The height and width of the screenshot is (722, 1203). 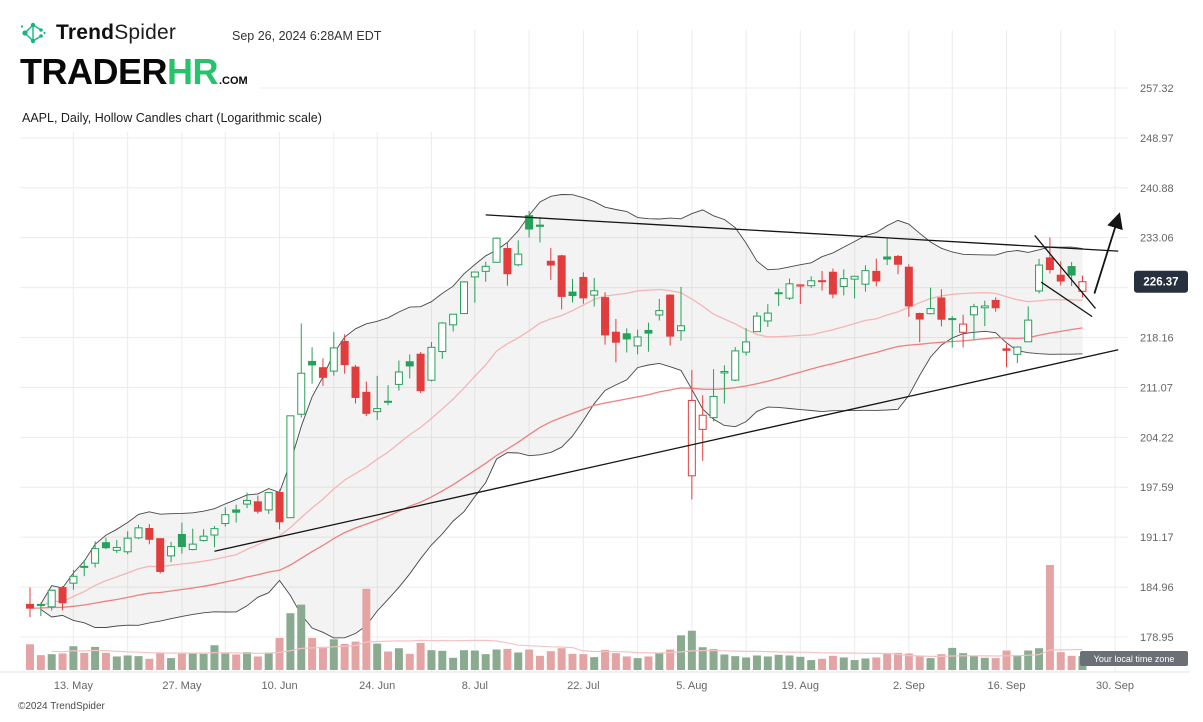 What do you see at coordinates (1157, 538) in the screenshot?
I see `y-axis-label: 191.17` at bounding box center [1157, 538].